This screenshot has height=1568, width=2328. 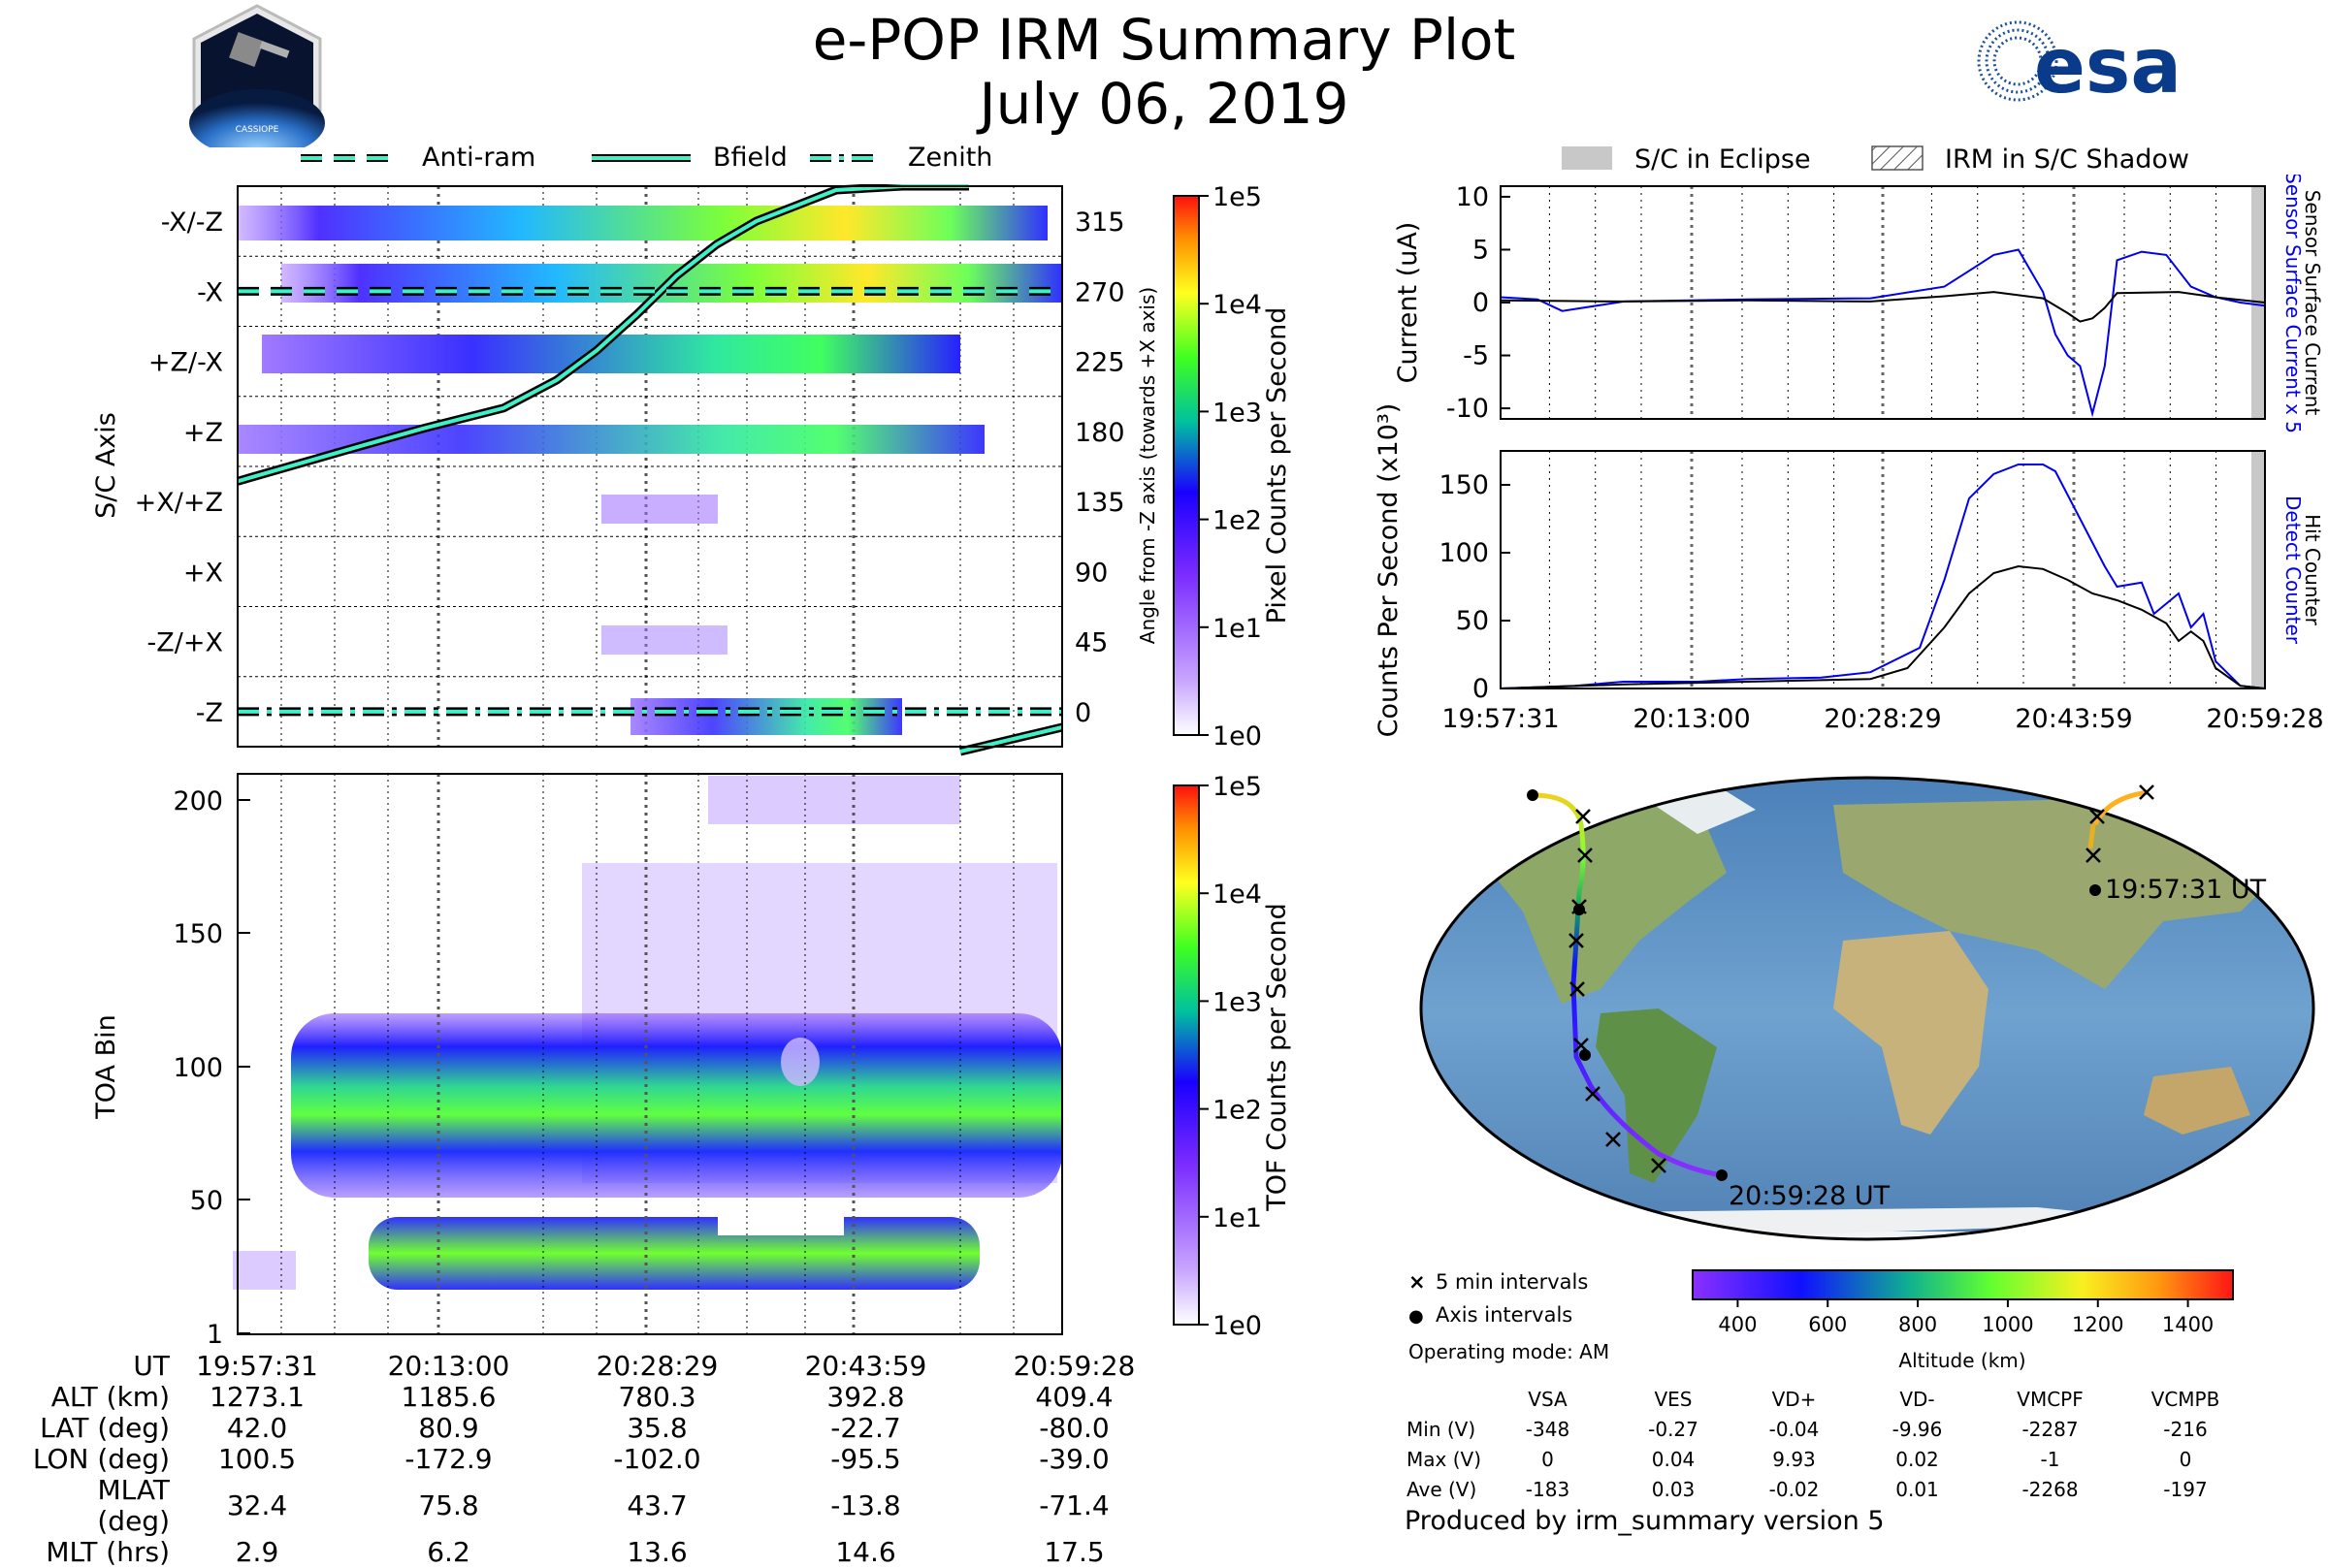 I want to click on voltage-cell: -9.96, so click(x=1917, y=1429).